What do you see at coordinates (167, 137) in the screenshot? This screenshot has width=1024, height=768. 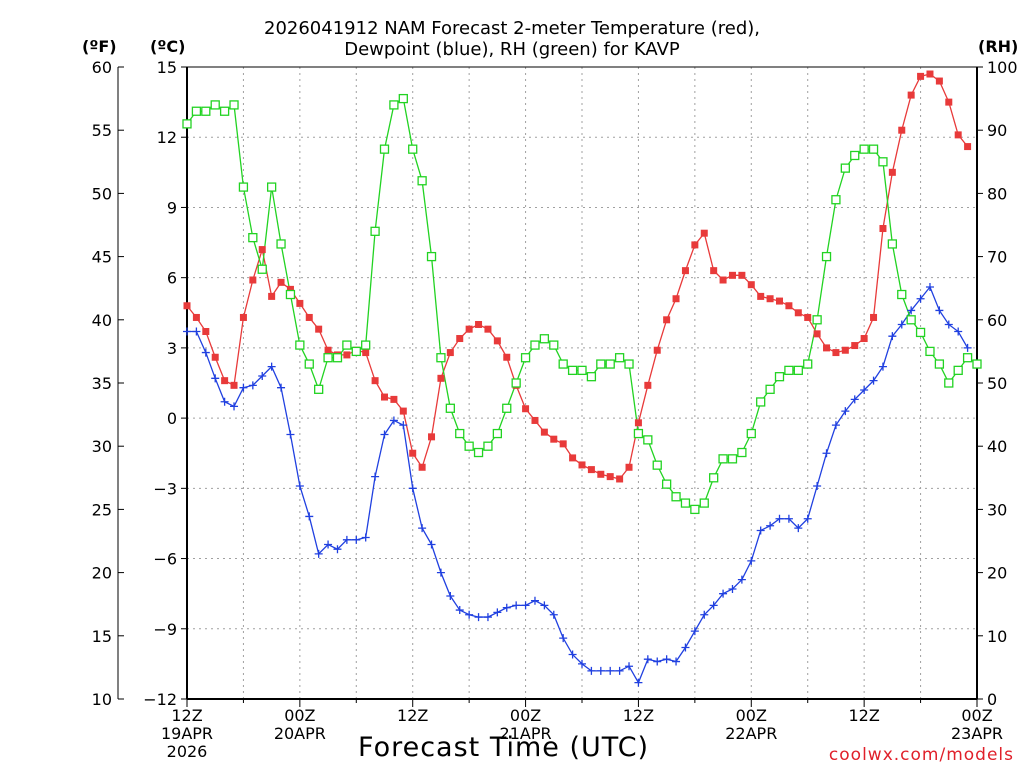 I see `c-tick-label: 12` at bounding box center [167, 137].